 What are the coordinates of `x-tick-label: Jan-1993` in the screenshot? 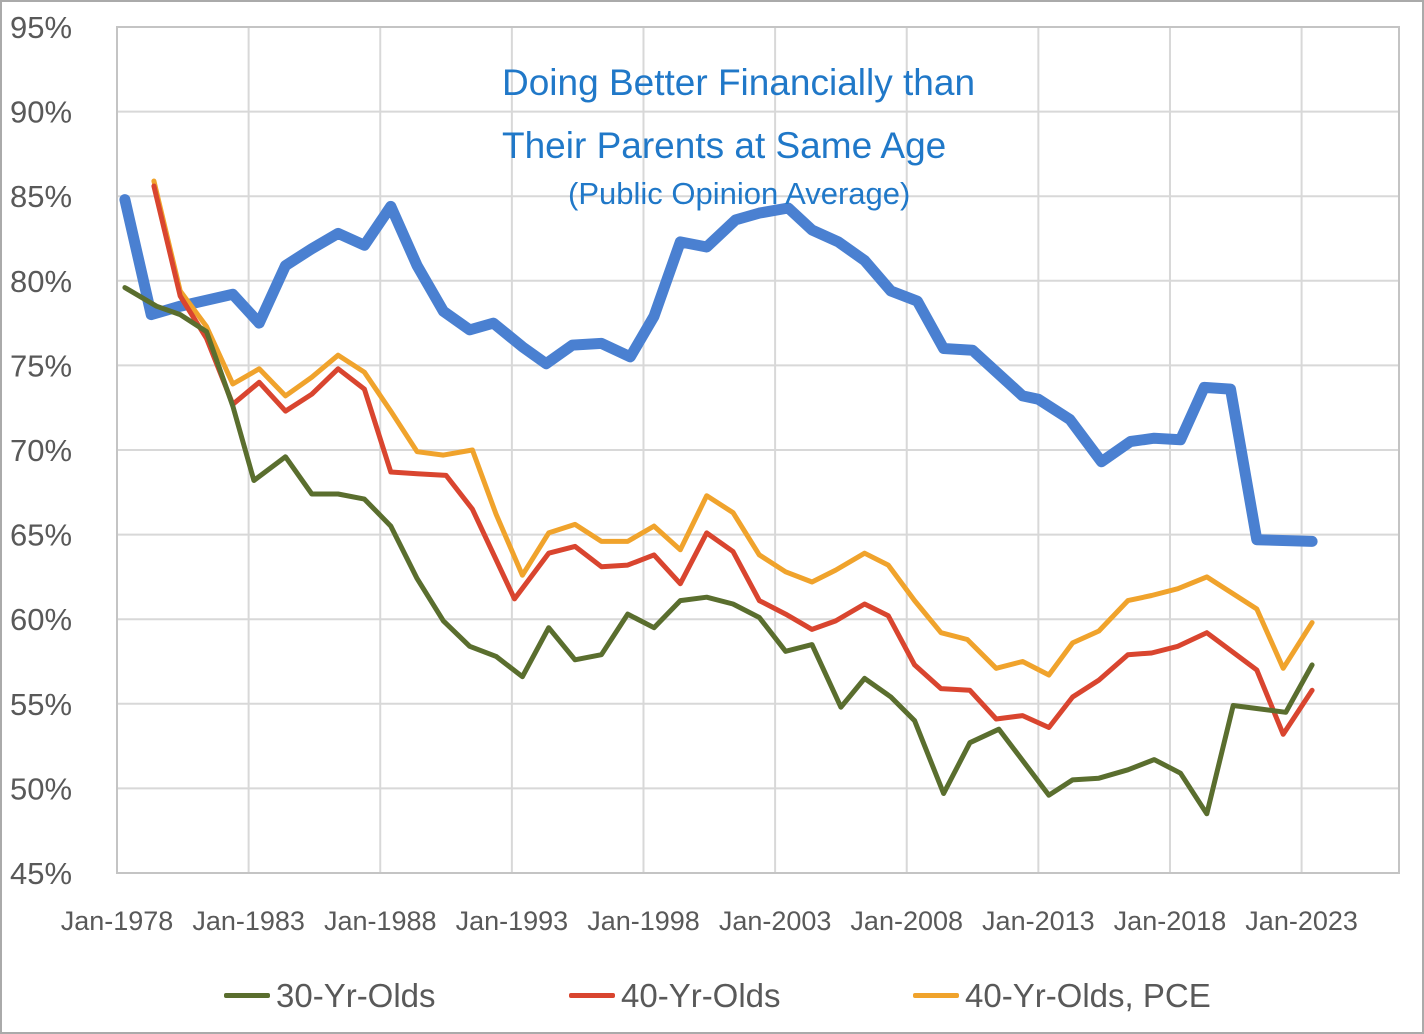 It's located at (512, 921).